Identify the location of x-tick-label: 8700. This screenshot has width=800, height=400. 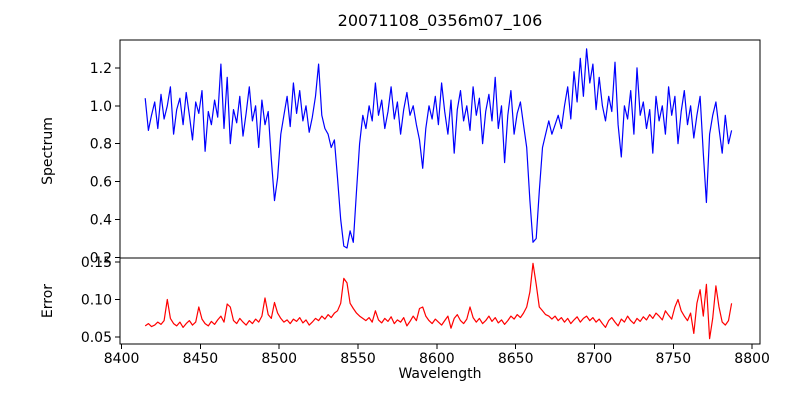
(595, 359).